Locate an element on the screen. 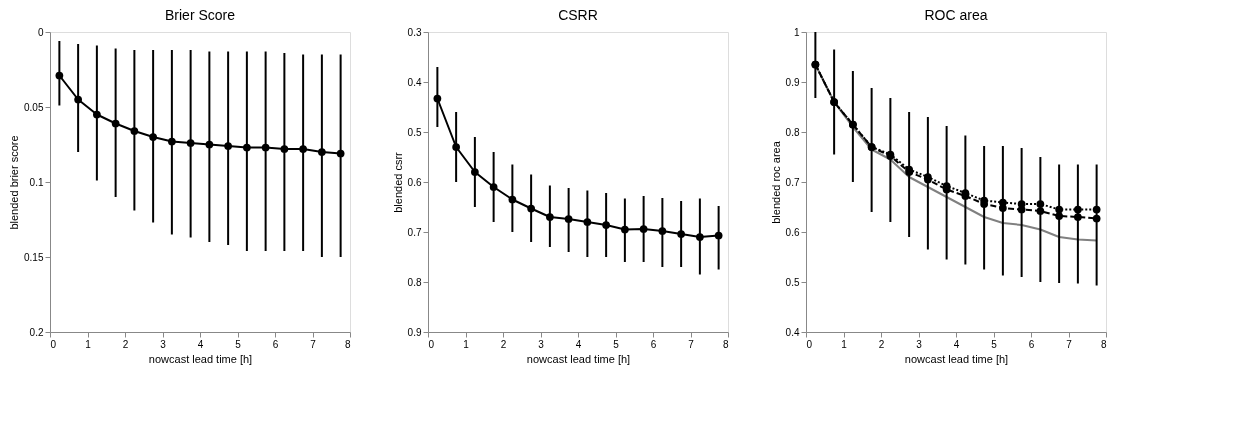 Image resolution: width=1251 pixels, height=421 pixels. chart-title: ROC area is located at coordinates (956, 15).